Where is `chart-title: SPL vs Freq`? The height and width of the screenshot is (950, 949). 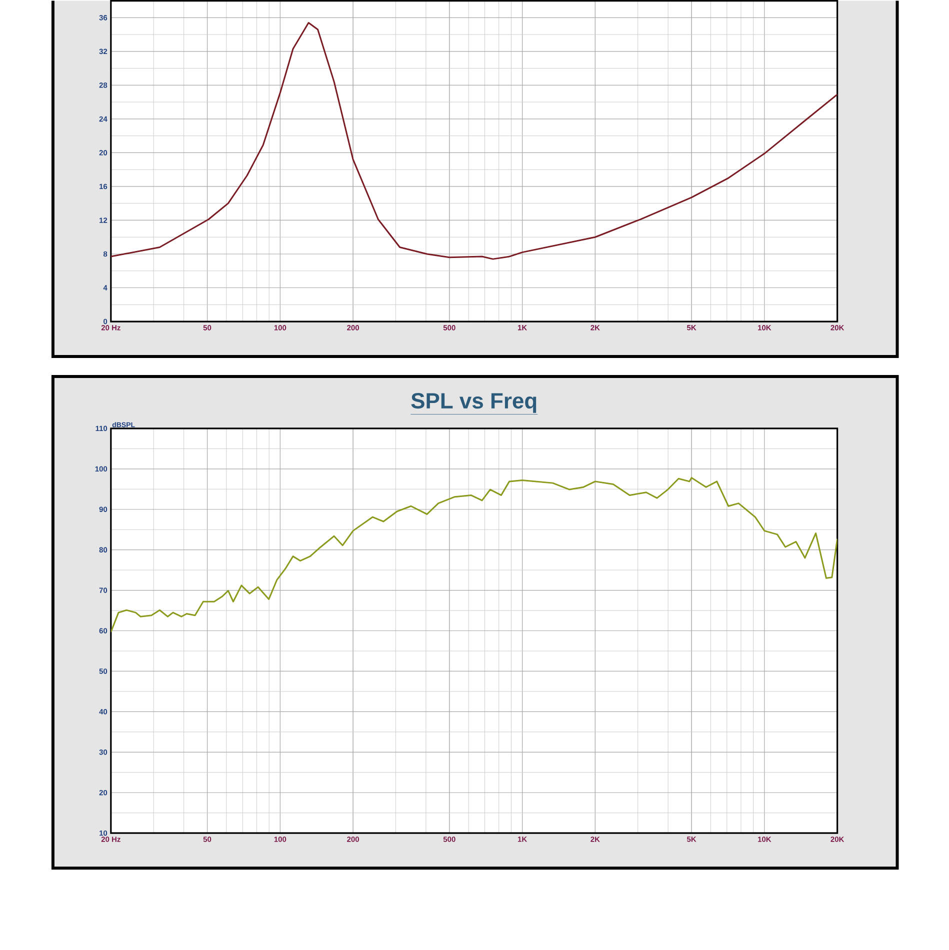 chart-title: SPL vs Freq is located at coordinates (473, 402).